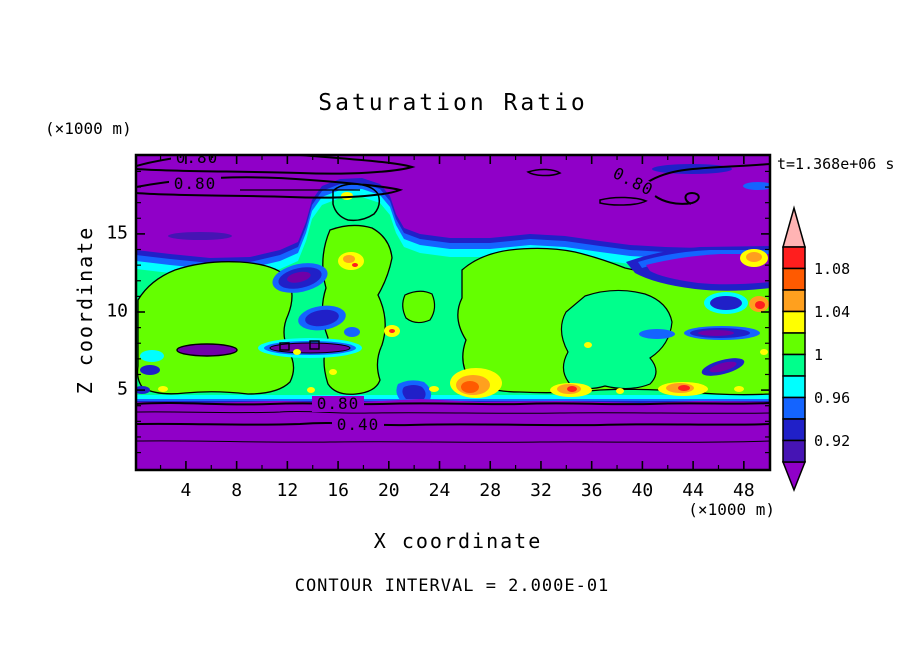  I want to click on x-axis-units: (×1000 m), so click(731, 509).